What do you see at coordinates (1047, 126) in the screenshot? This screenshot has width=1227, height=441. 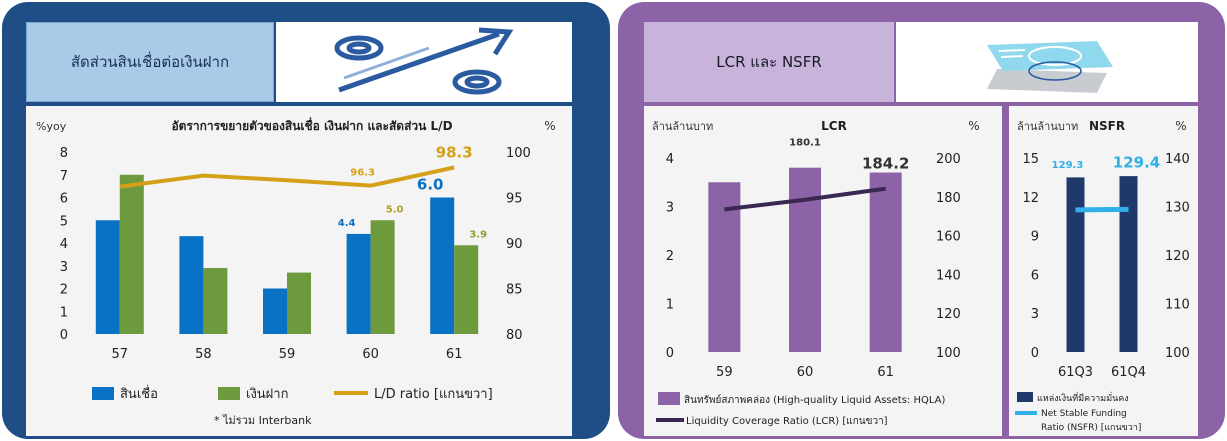 I see `nsfr-ylabel: ล้านล้านบาท` at bounding box center [1047, 126].